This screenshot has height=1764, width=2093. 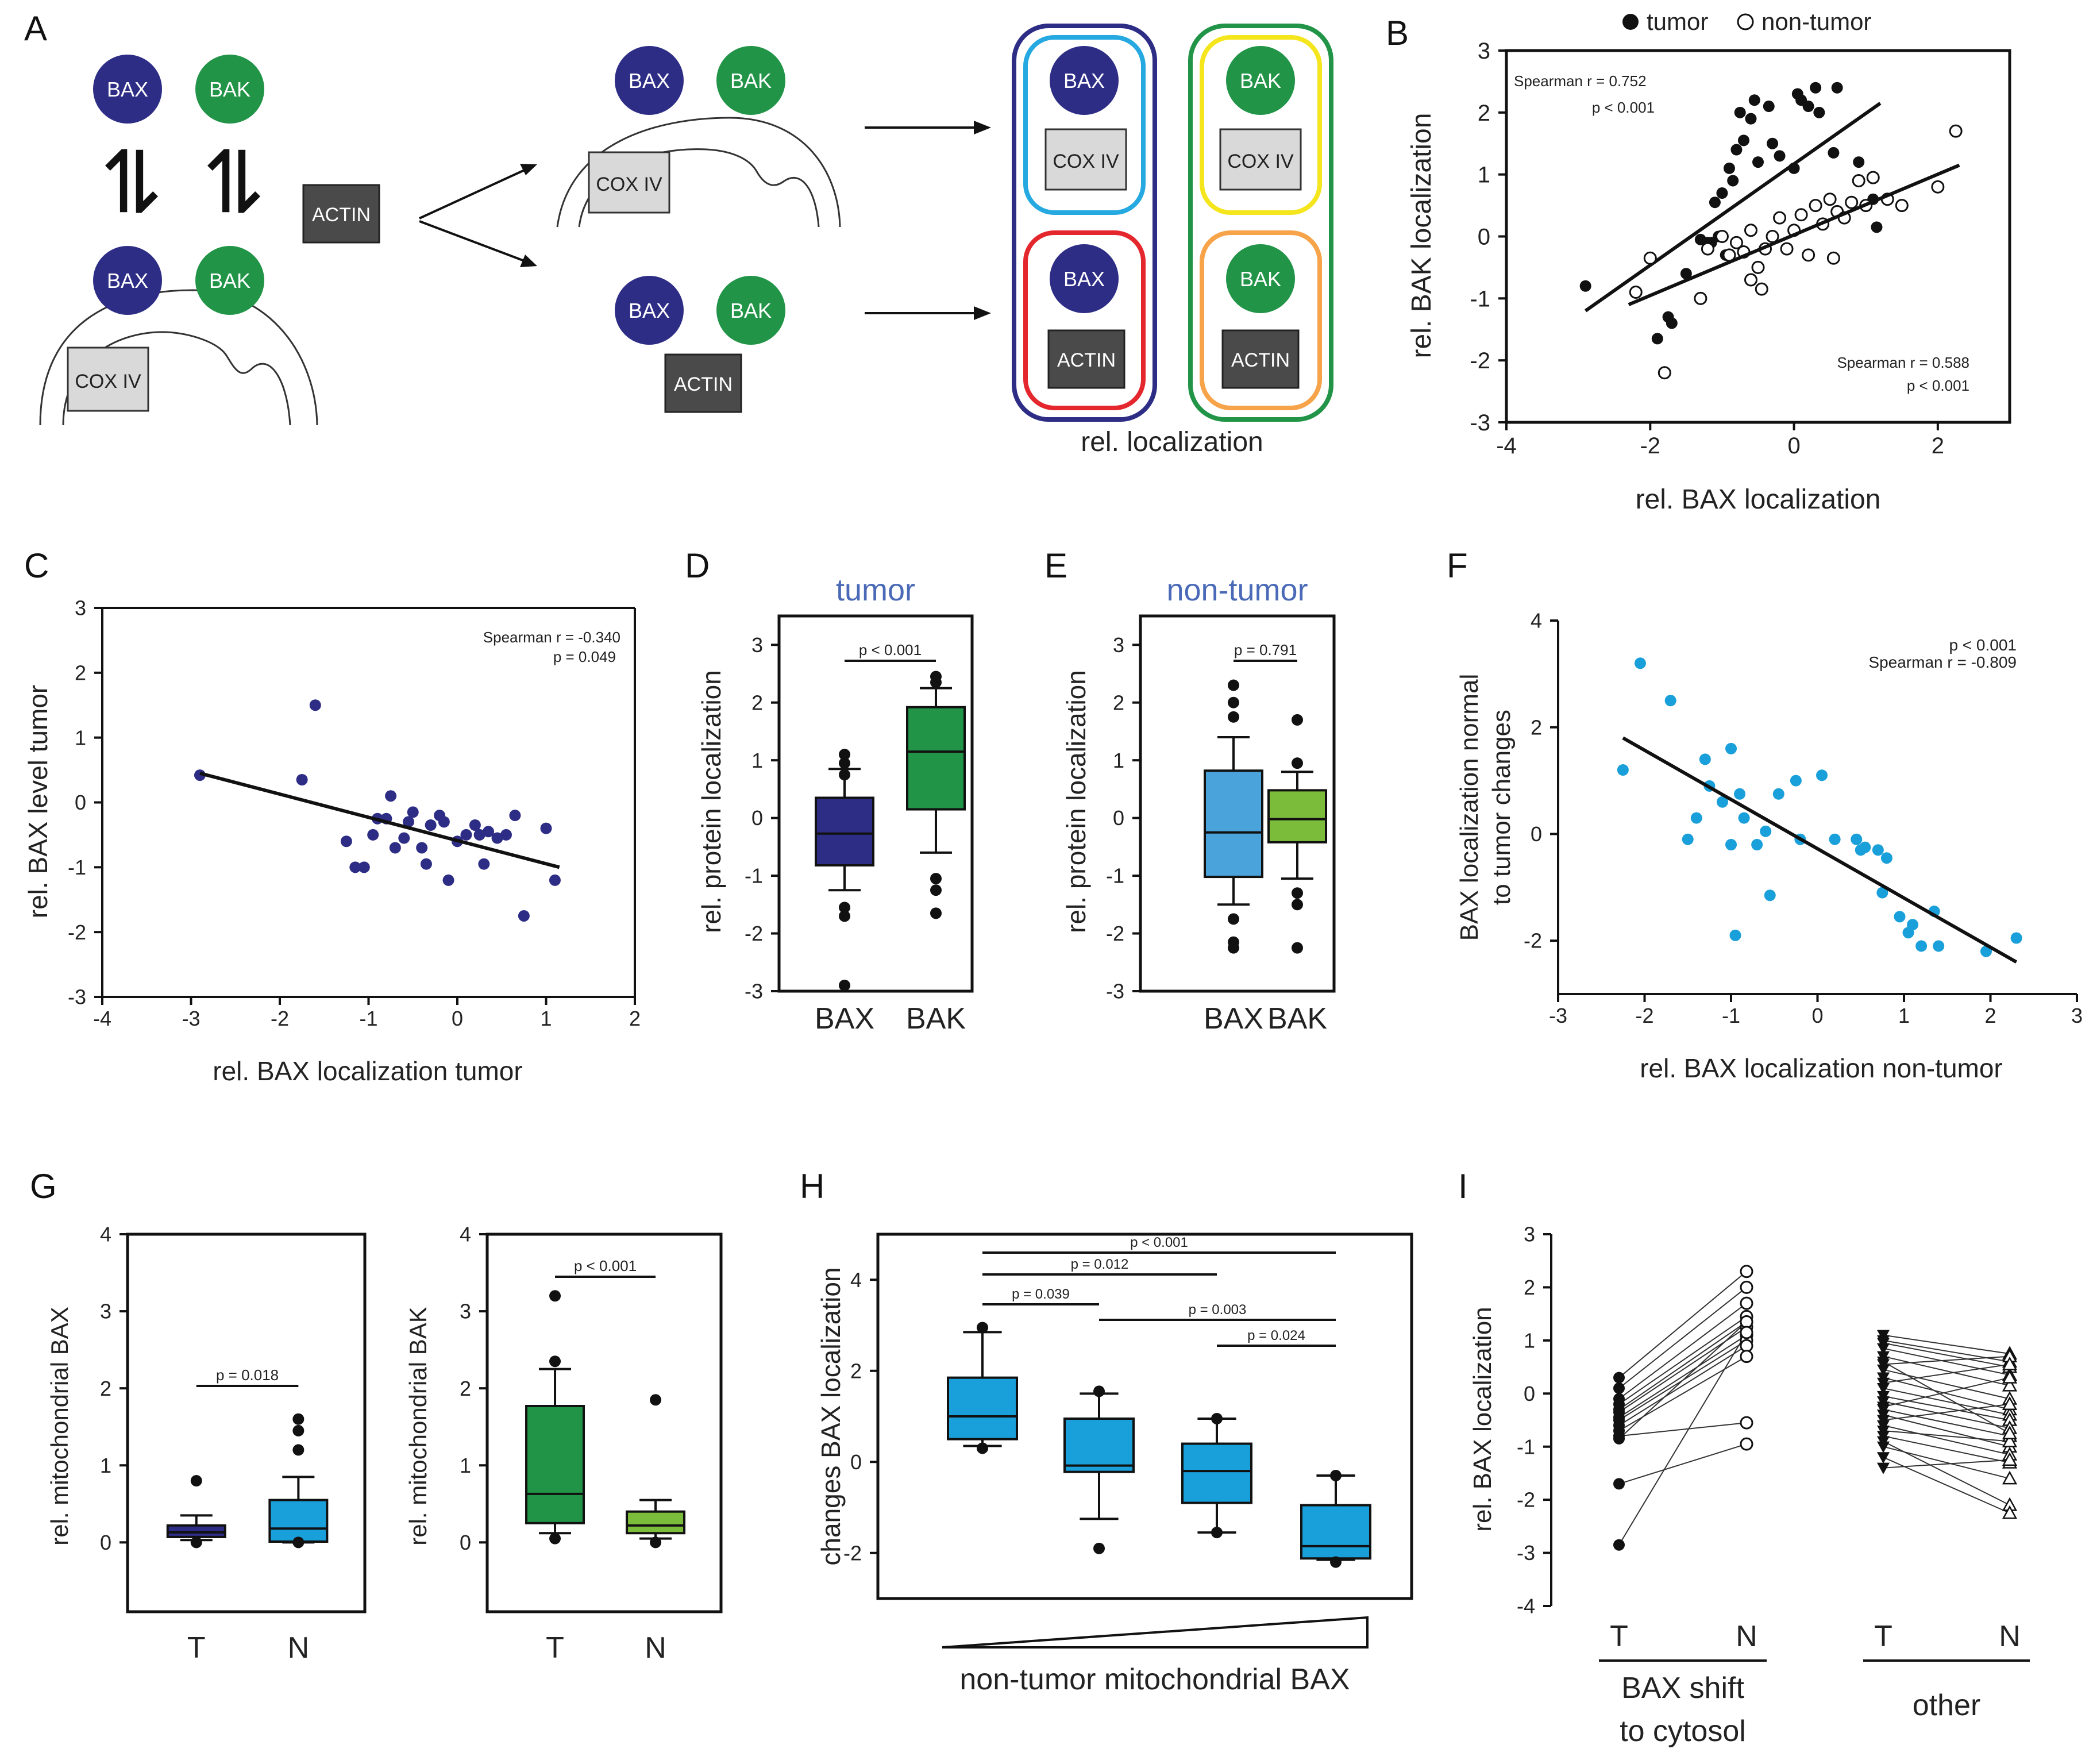 What do you see at coordinates (1745, 21) in the screenshot?
I see `legend-marker-non-tumor` at bounding box center [1745, 21].